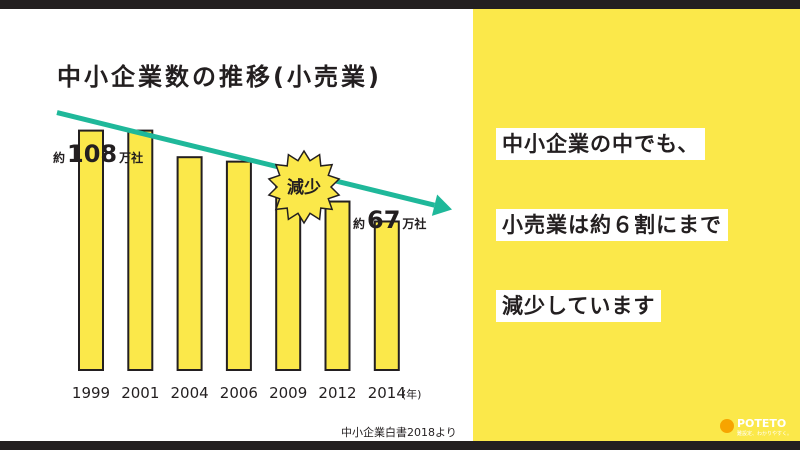 This screenshot has height=450, width=800. I want to click on potato-icon, so click(727, 426).